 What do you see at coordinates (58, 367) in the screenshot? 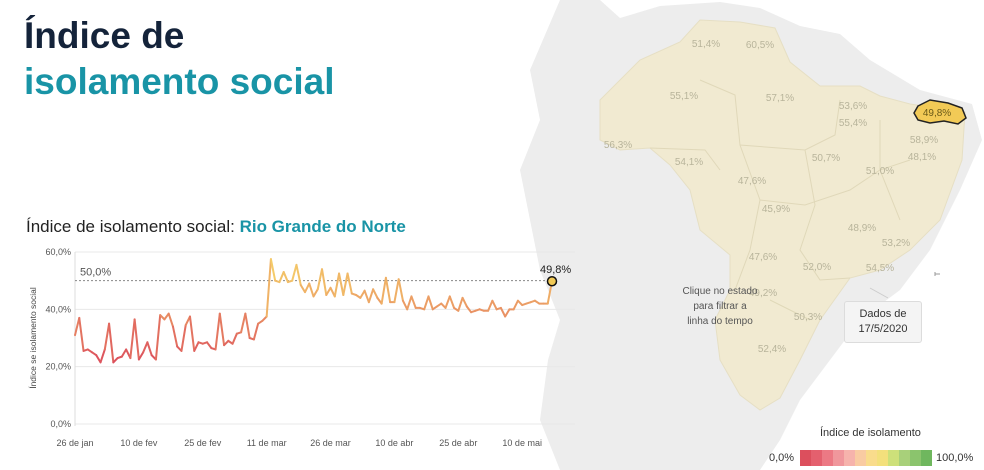
I see `y-tick-label: 20,0%` at bounding box center [58, 367].